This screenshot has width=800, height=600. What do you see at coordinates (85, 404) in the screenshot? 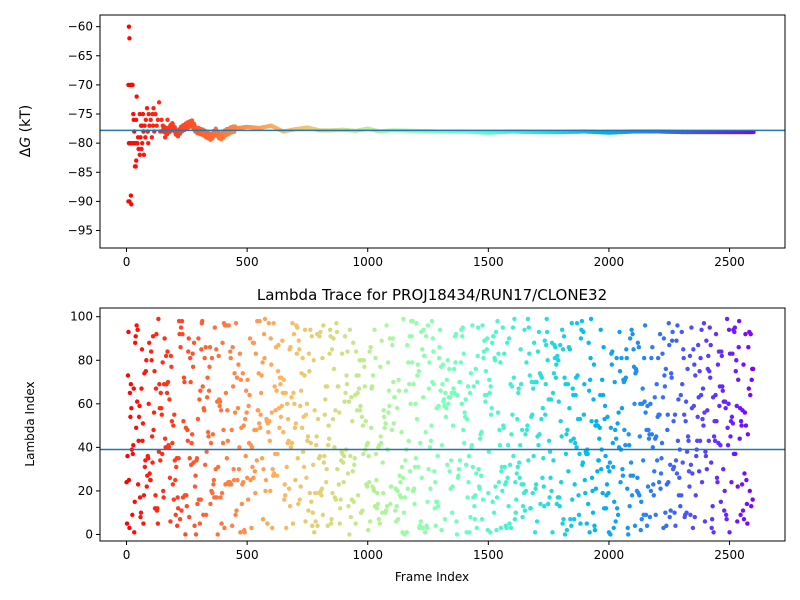
I see `lambda-y-tick-label: 60` at bounding box center [85, 404].